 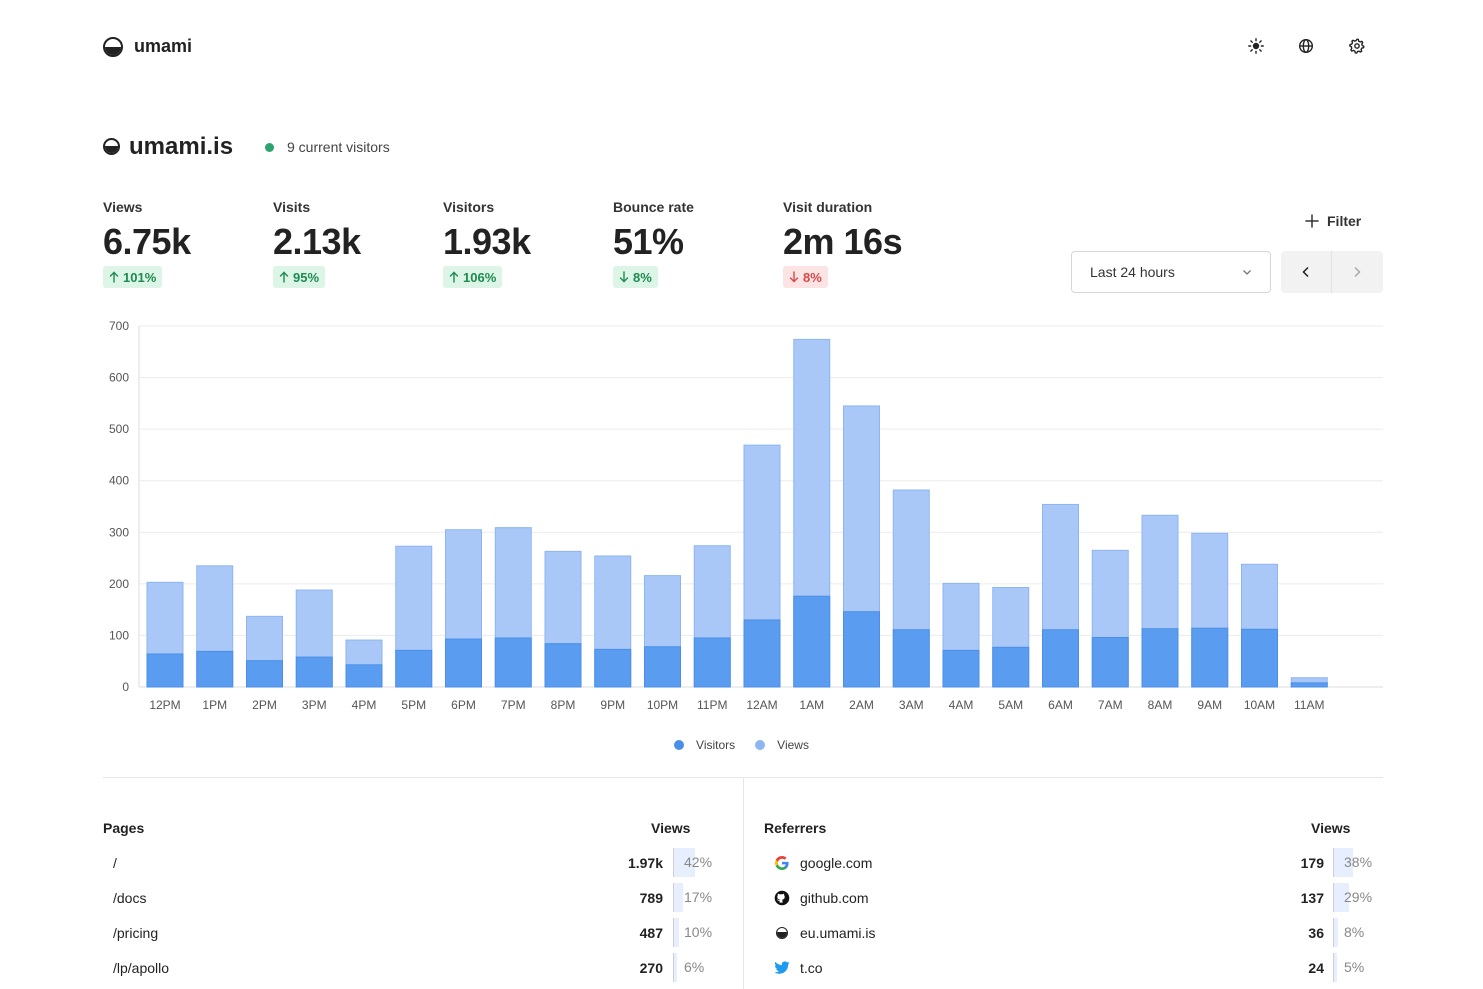 What do you see at coordinates (338, 147) in the screenshot?
I see `active-visitors-text: 9 current visitors` at bounding box center [338, 147].